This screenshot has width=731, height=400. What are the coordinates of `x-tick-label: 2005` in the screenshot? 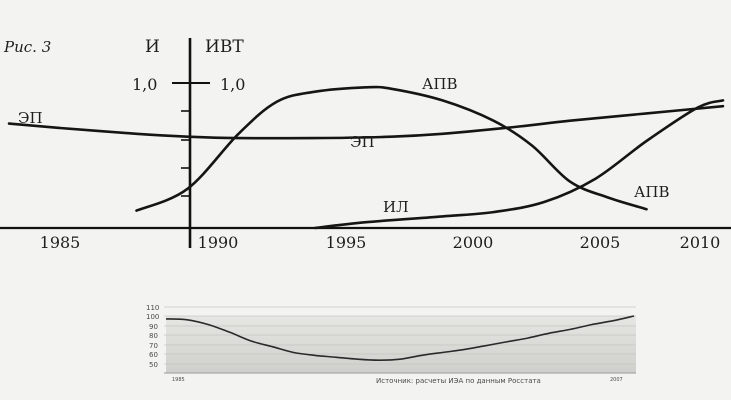 It's located at (600, 242).